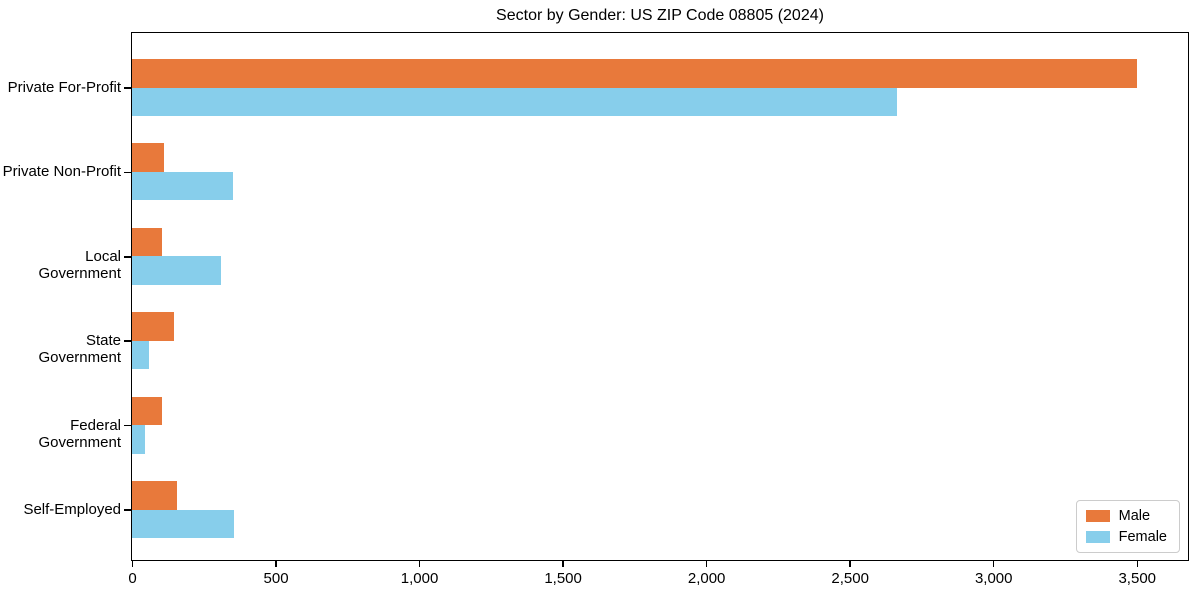 This screenshot has width=1200, height=600. Describe the element at coordinates (140, 355) in the screenshot. I see `bar-female-state-government` at that location.